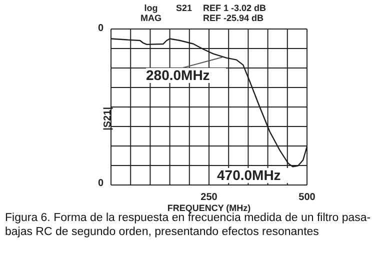 This screenshot has height=271, width=383. What do you see at coordinates (307, 198) in the screenshot?
I see `x-tick-label: 500` at bounding box center [307, 198].